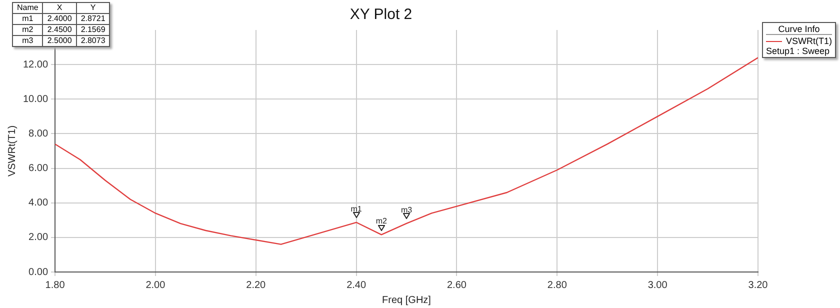  What do you see at coordinates (798, 51) in the screenshot?
I see `text: Setup1 : Sweep` at bounding box center [798, 51].